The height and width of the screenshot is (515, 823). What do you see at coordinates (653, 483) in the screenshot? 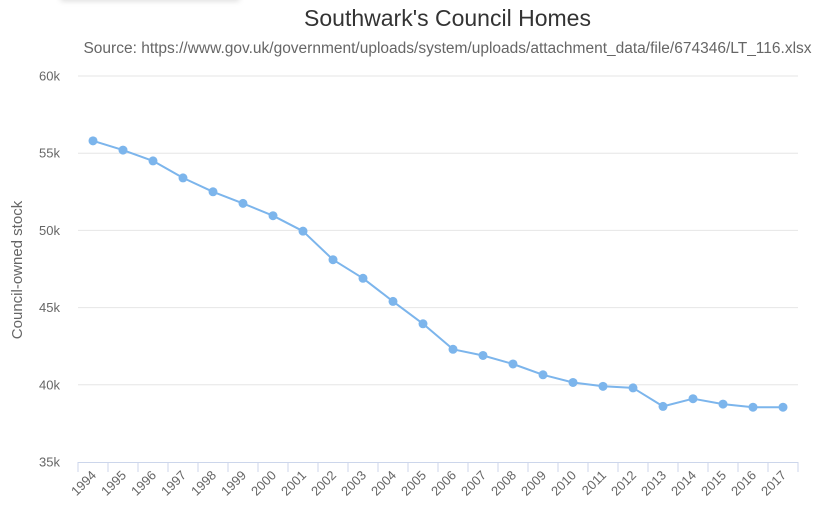
I see `x-tick-label: 2013` at bounding box center [653, 483].